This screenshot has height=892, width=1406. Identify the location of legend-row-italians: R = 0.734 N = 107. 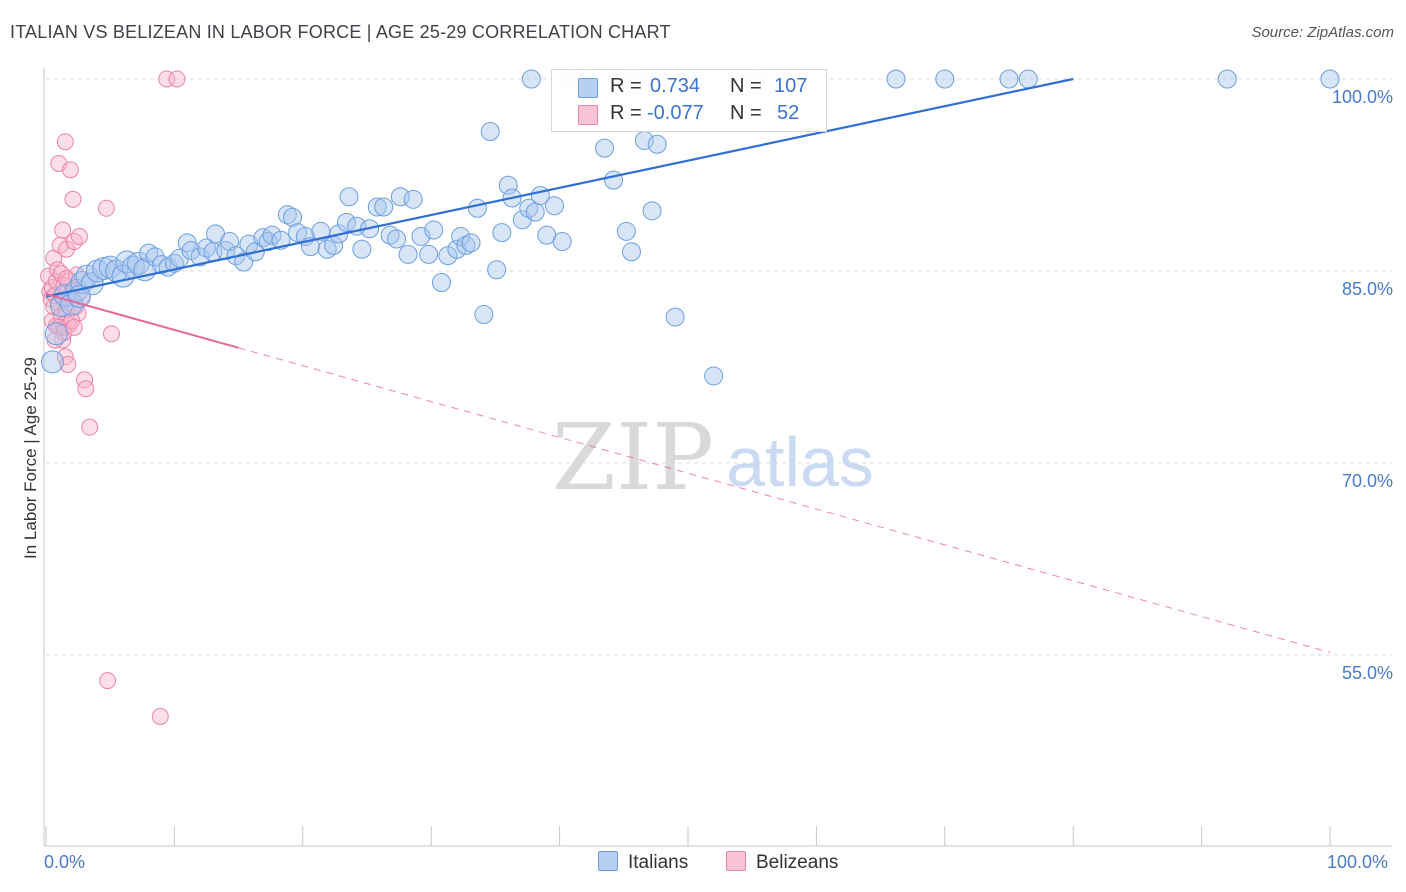
(689, 87).